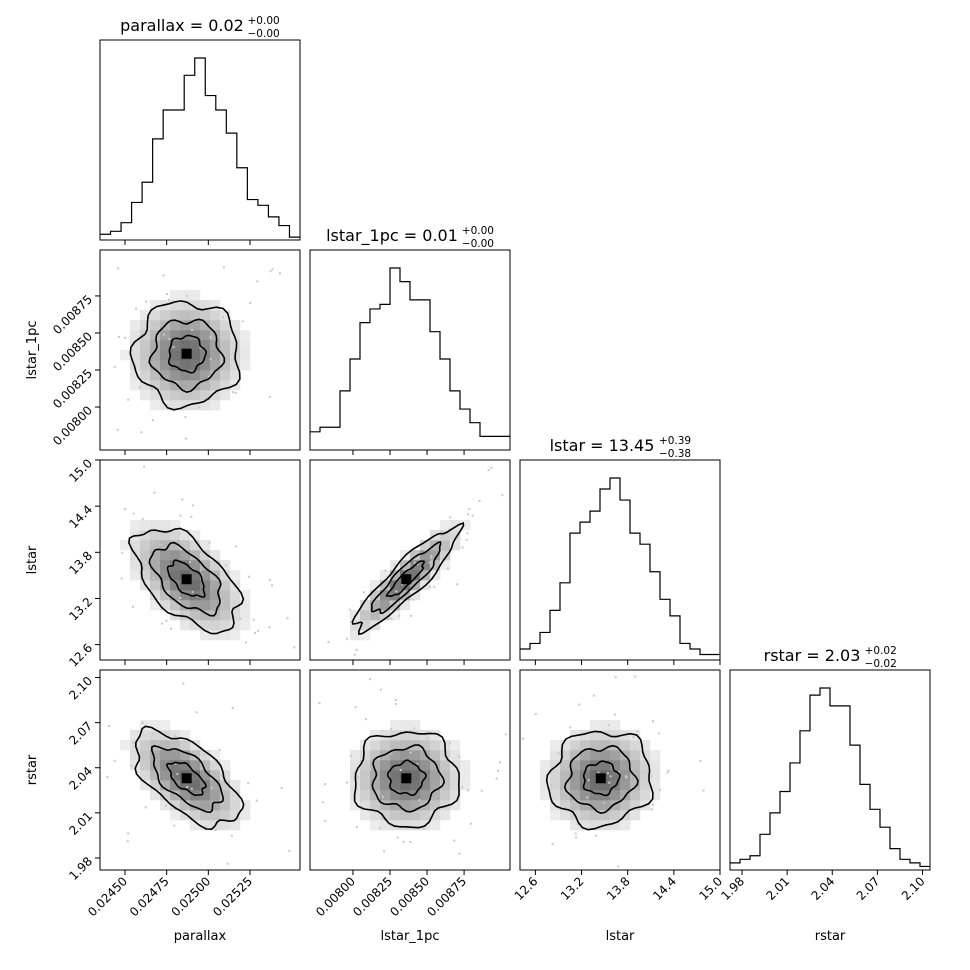  I want to click on panel-title-sup-lstar_1pc: +0.00, so click(478, 231).